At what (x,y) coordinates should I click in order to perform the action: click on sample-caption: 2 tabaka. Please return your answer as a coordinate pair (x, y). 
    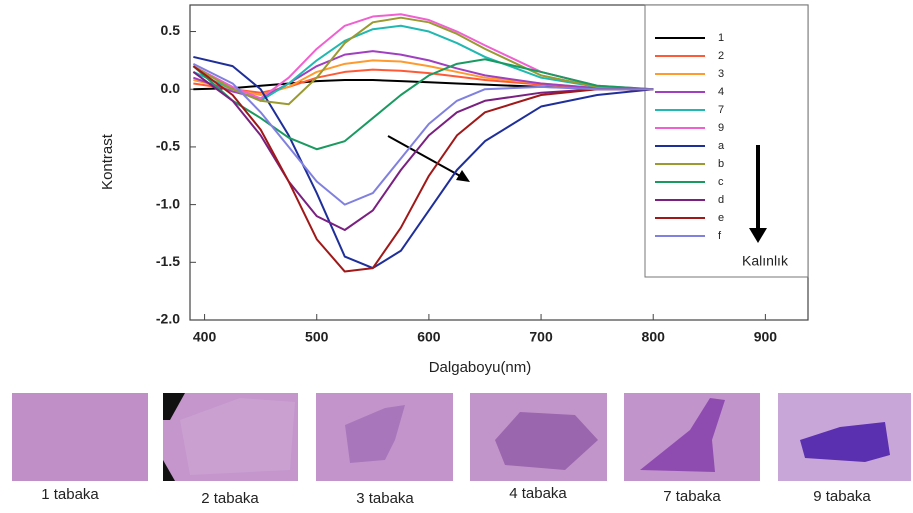
    Looking at the image, I should click on (230, 498).